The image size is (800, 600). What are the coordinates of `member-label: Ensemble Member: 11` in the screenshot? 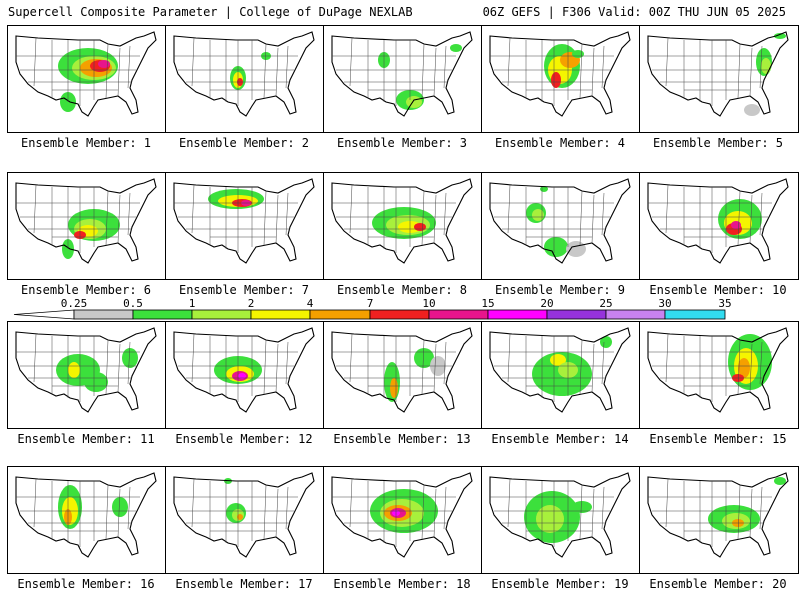 It's located at (86, 439).